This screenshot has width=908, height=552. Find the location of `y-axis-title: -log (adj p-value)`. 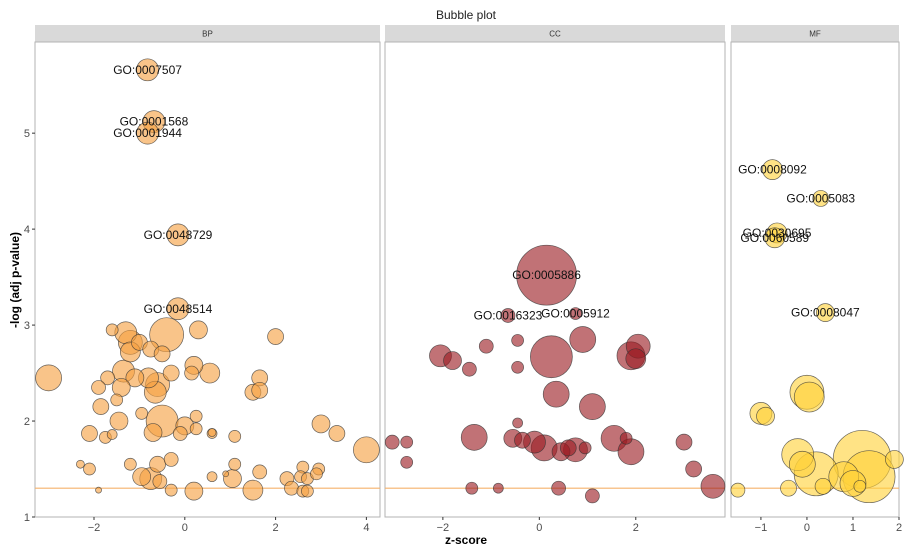

y-axis-title: -log (adj p-value) is located at coordinates (15, 280).